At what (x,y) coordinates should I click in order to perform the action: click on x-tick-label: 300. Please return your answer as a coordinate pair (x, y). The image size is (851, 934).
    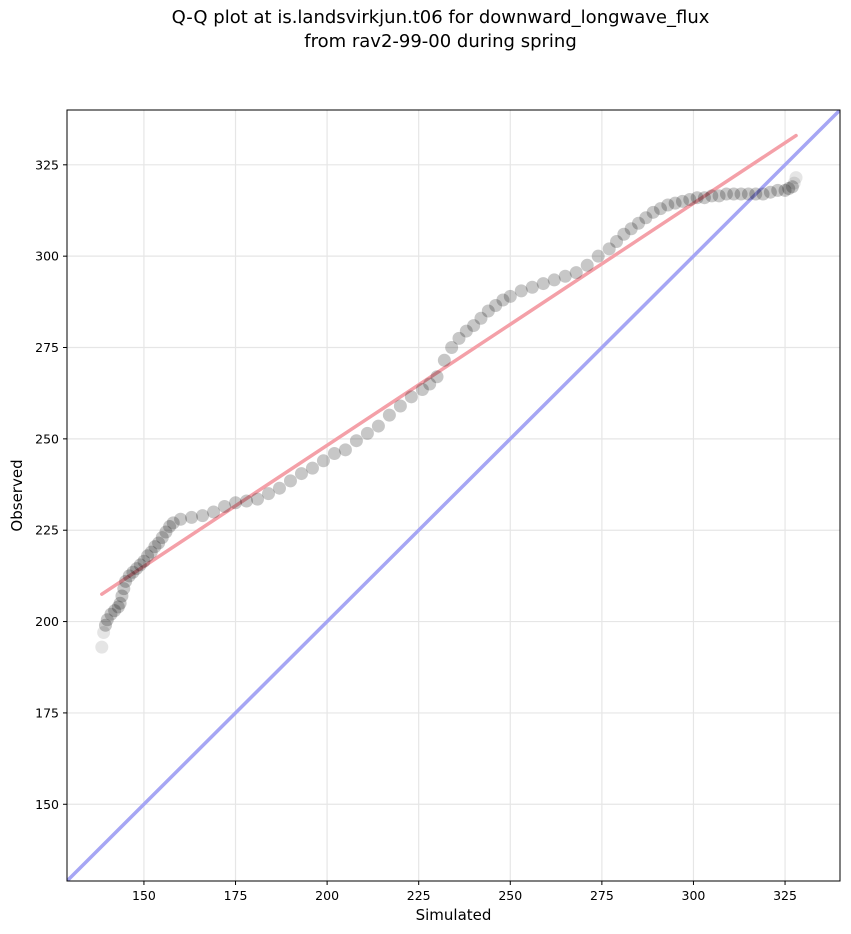
    Looking at the image, I should click on (694, 895).